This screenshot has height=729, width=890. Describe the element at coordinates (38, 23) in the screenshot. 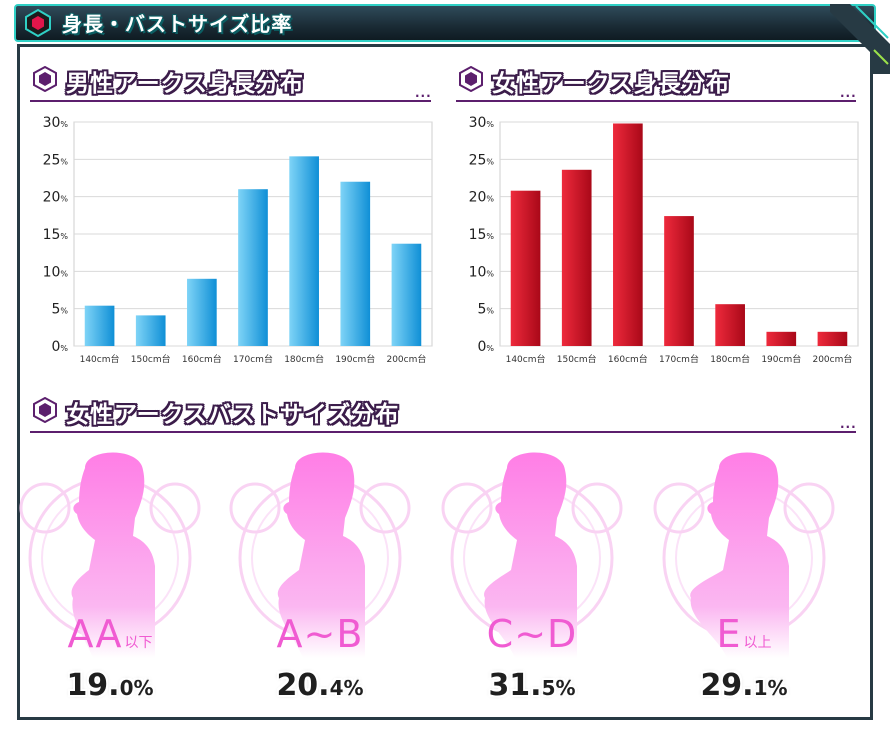

I see `hexagon-icon` at that location.